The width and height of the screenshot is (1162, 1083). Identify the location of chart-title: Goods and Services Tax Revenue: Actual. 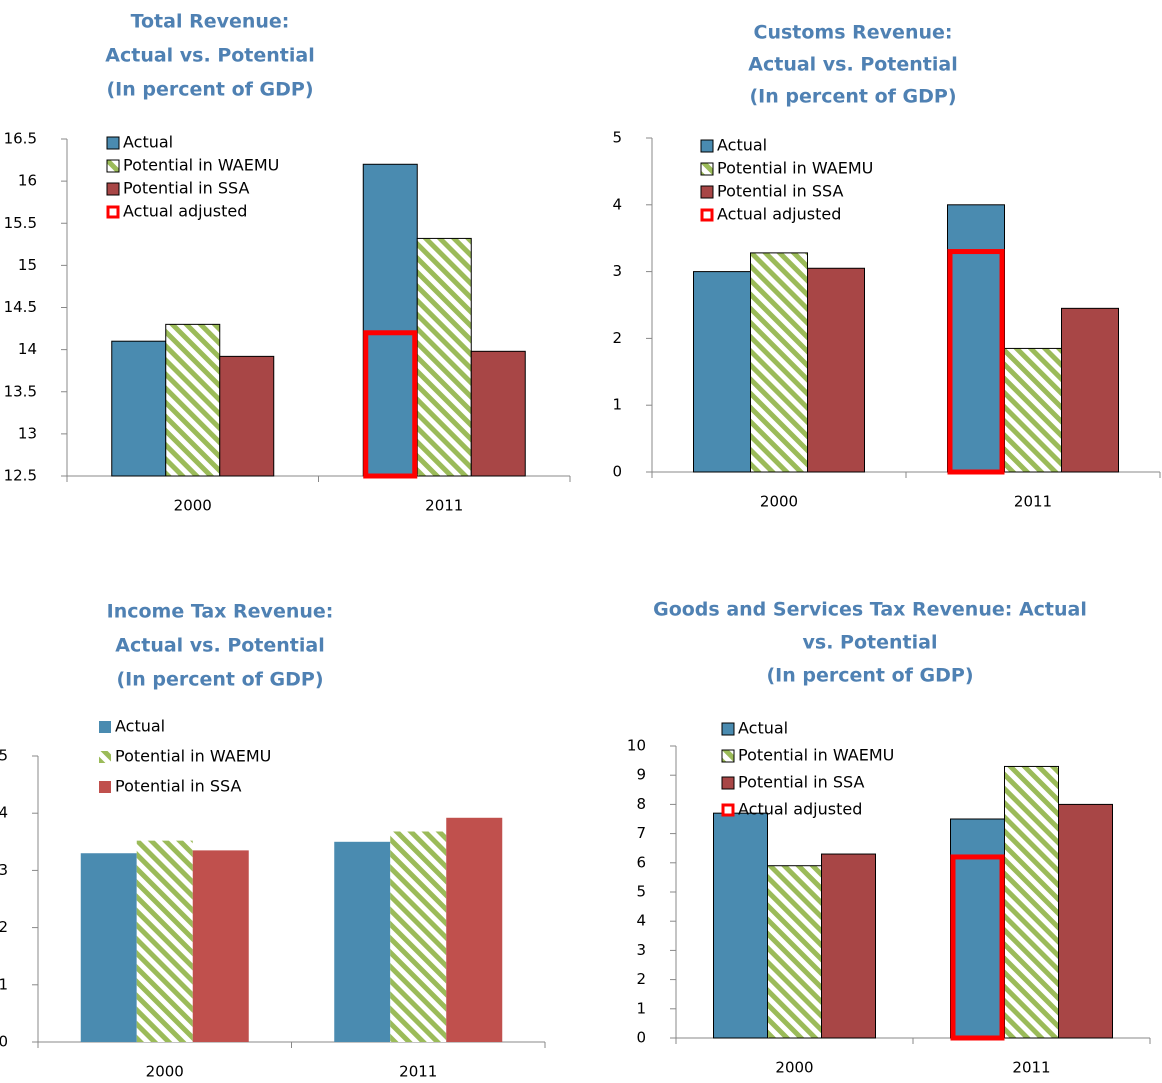
(870, 610).